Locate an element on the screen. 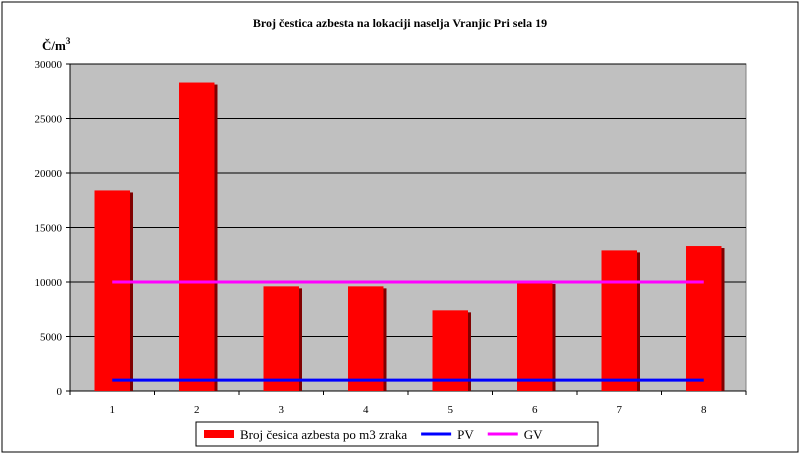 Image resolution: width=800 pixels, height=454 pixels. y-axis-unit: Č/m3 is located at coordinates (56, 44).